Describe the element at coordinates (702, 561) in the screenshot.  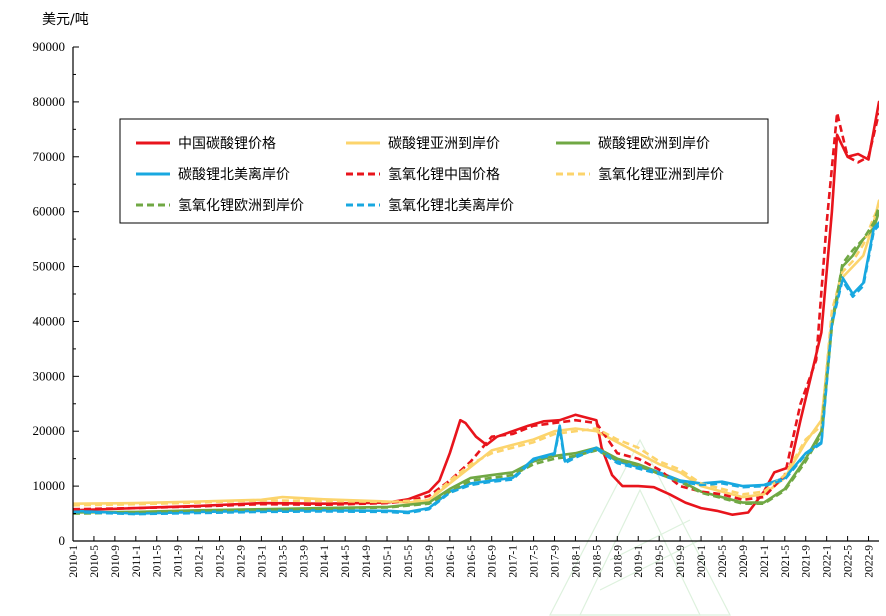
I see `x-tick-label: 2020-1` at that location.